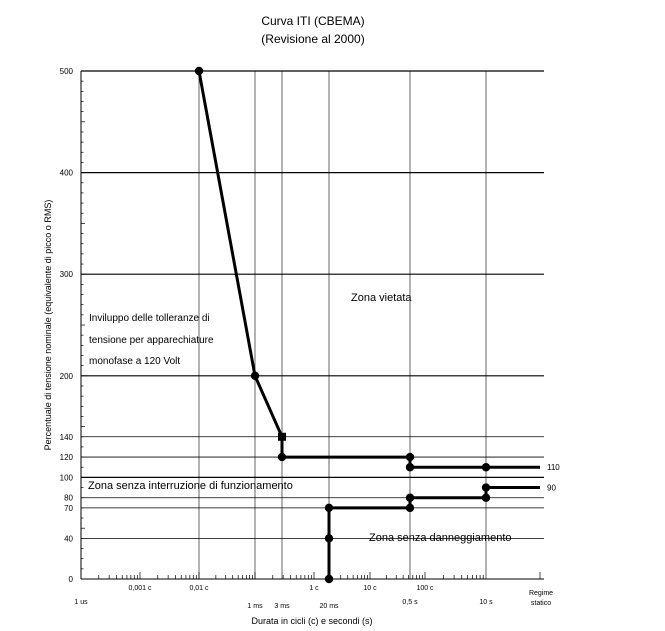 This screenshot has height=631, width=665. Describe the element at coordinates (425, 588) in the screenshot. I see `x-tick-top-label: 100 c` at that location.